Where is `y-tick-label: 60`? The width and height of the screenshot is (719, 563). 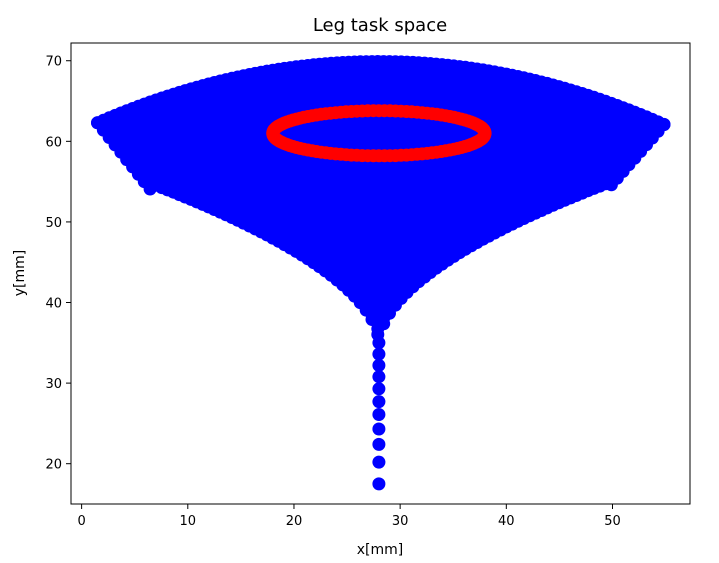 y-tick-label: 60 is located at coordinates (53, 142).